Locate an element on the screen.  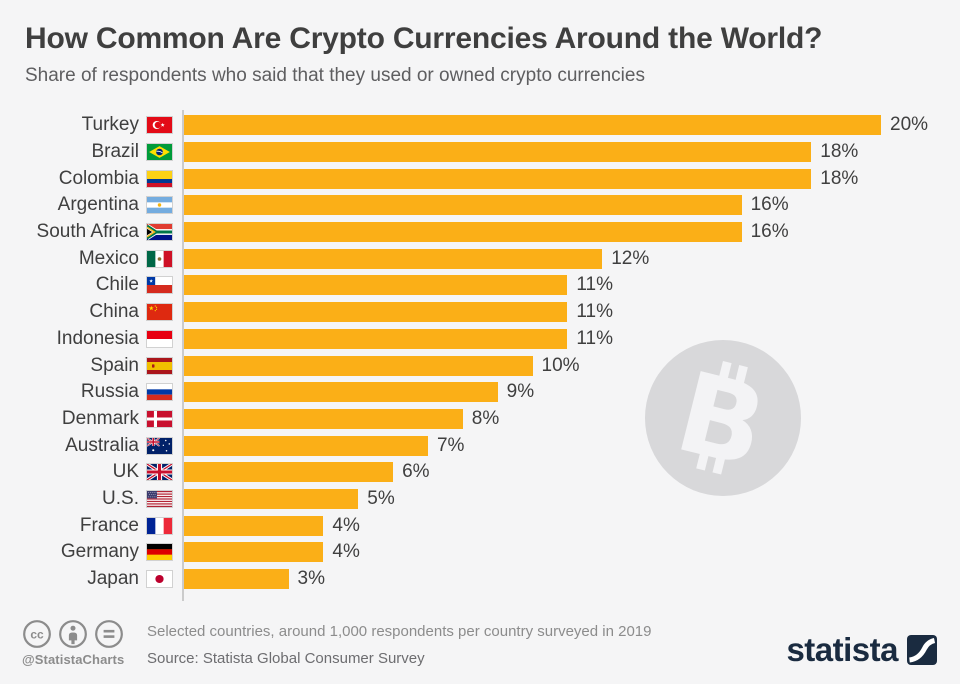
country-label: China is located at coordinates (114, 312).